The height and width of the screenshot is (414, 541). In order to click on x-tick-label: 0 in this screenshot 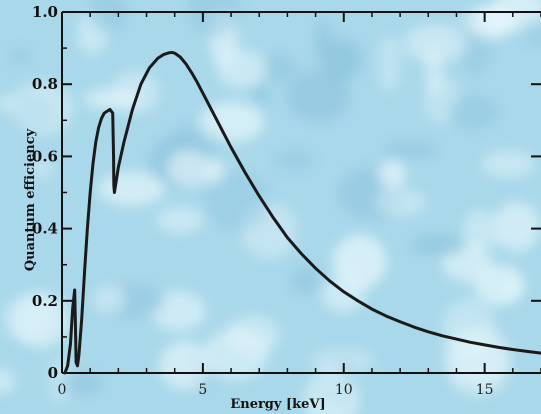, I will do `click(62, 390)`.